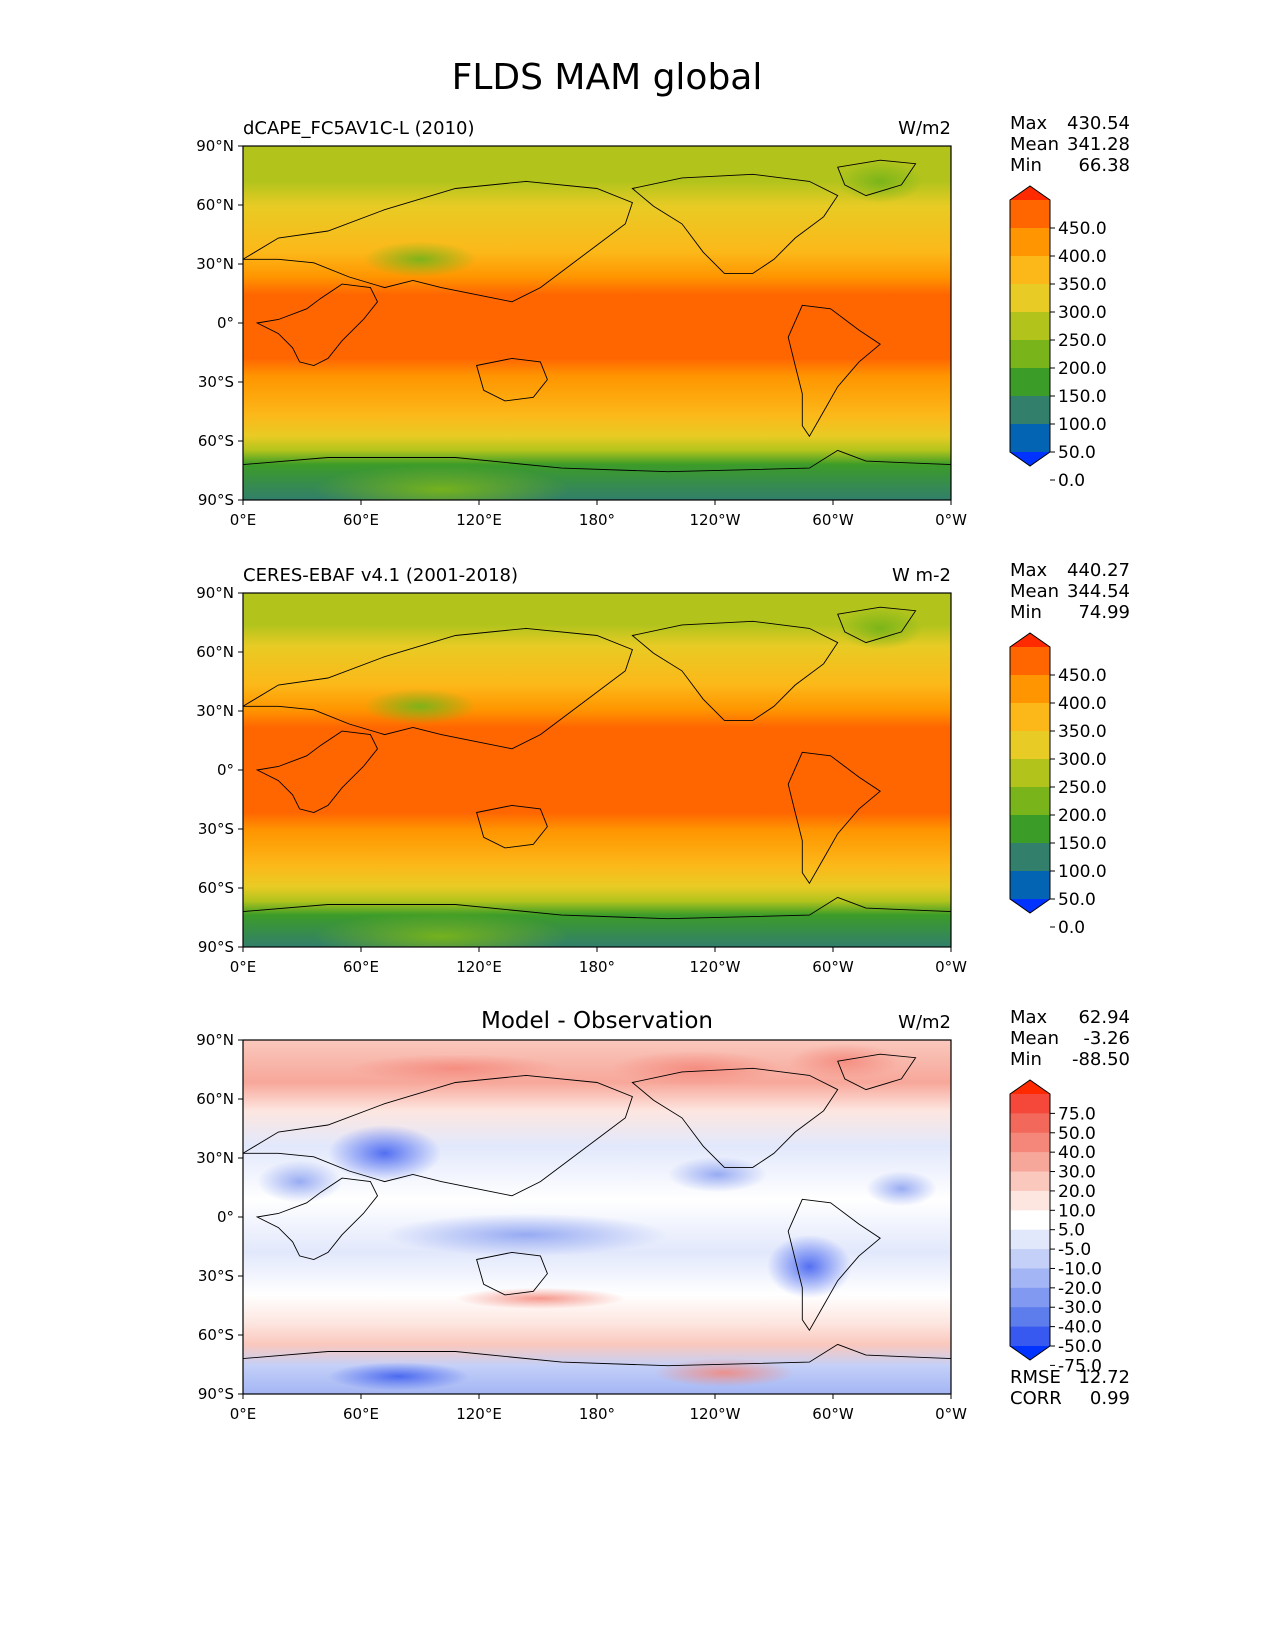 This screenshot has height=1650, width=1275. What do you see at coordinates (1082, 425) in the screenshot?
I see `colorbar-tick-label: 100.0` at bounding box center [1082, 425].